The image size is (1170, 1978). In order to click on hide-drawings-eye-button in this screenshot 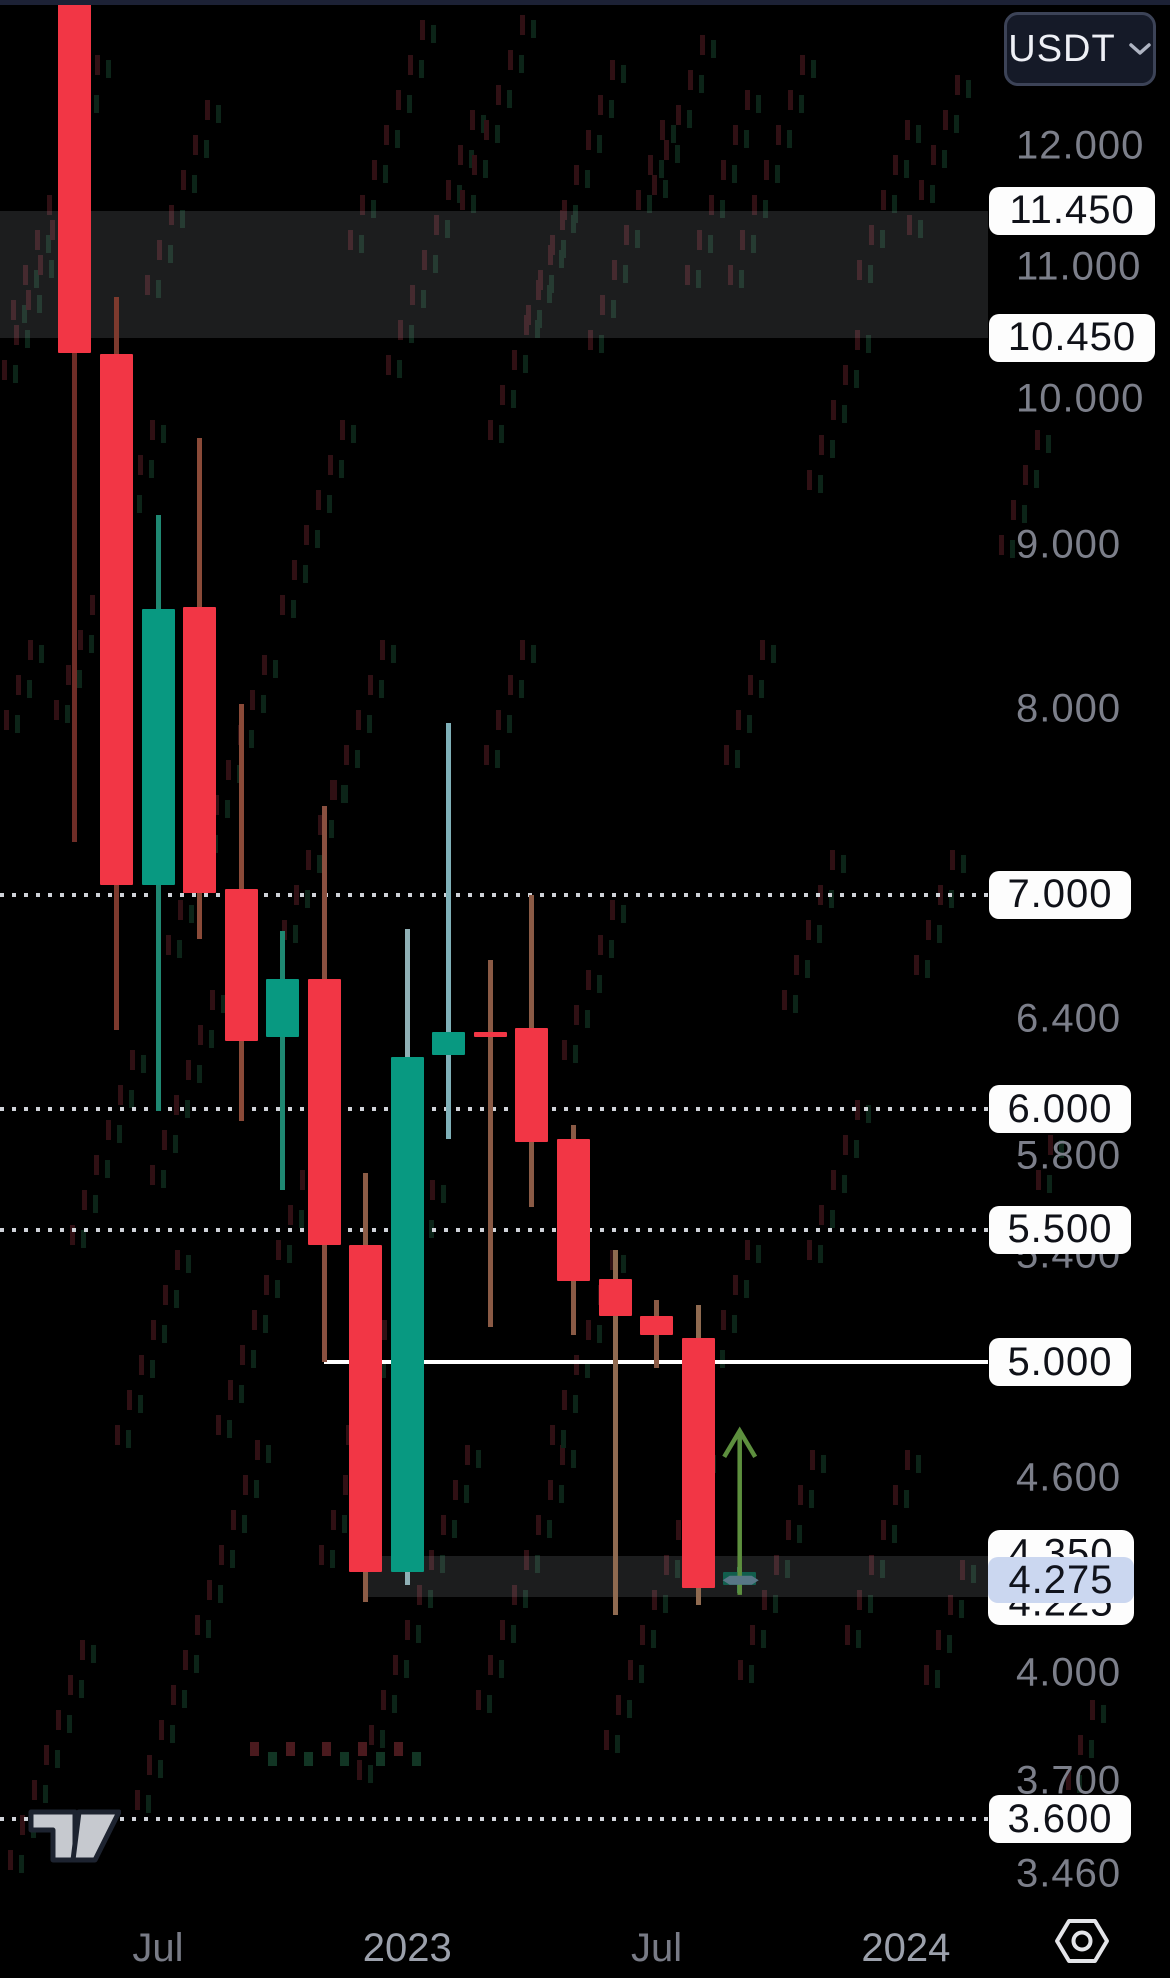, I will do `click(1082, 1941)`.